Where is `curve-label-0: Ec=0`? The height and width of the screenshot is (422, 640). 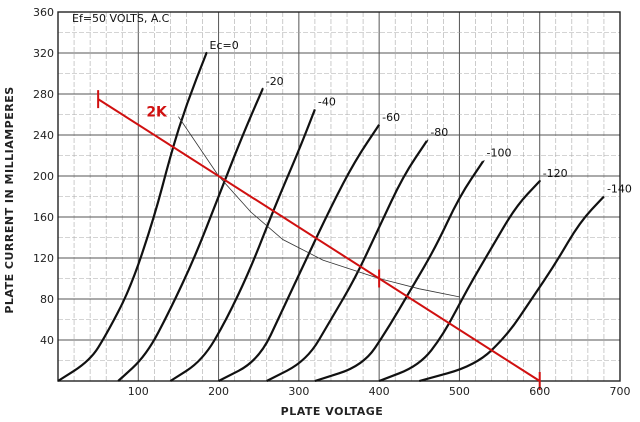 curve-label-0: Ec=0 is located at coordinates (224, 45).